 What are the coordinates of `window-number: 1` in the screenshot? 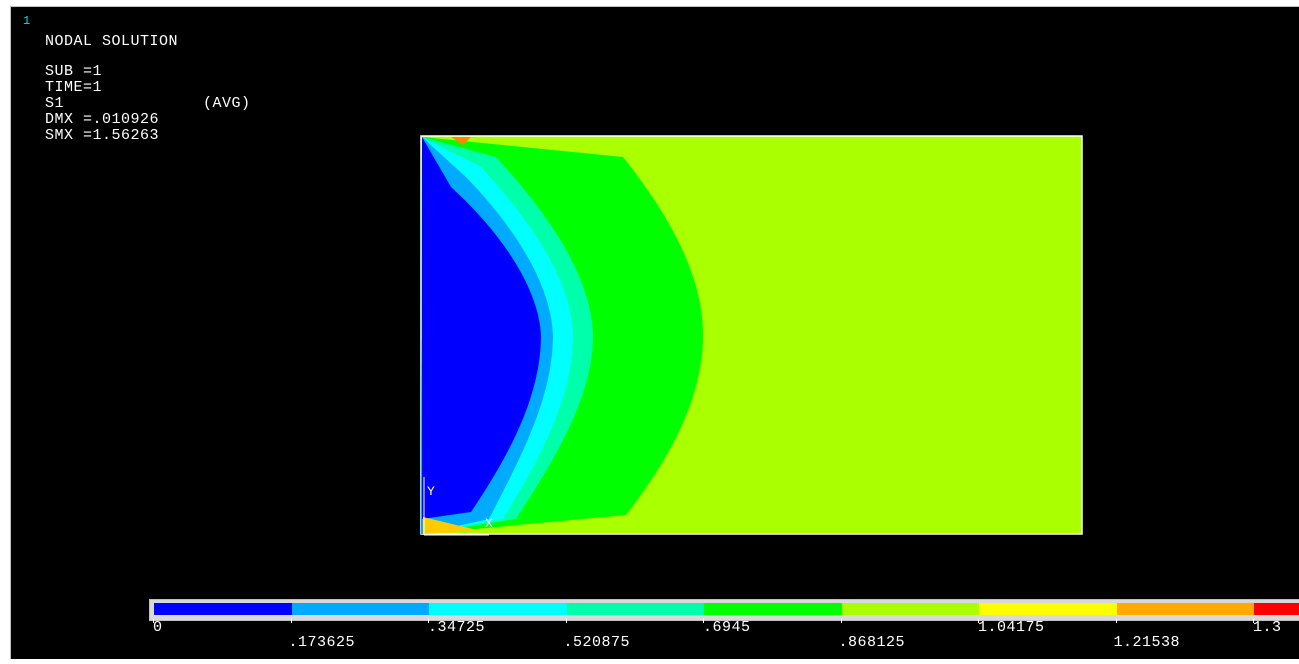 It's located at (27, 21).